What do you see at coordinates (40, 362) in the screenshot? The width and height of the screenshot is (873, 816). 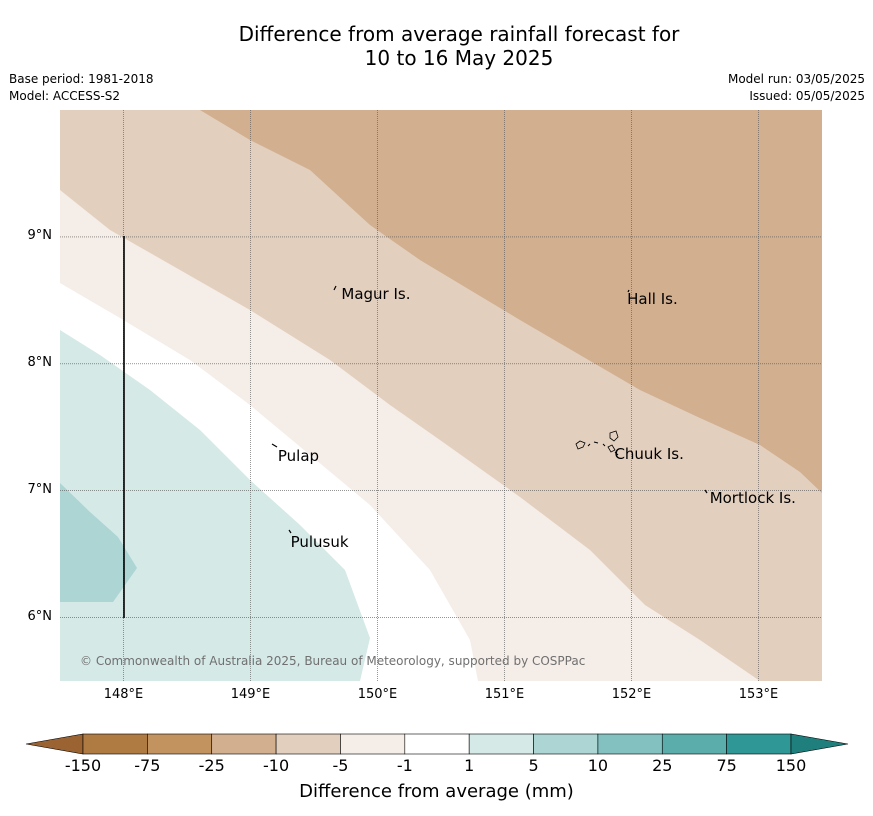 I see `latitude-tick-label: 8°N` at bounding box center [40, 362].